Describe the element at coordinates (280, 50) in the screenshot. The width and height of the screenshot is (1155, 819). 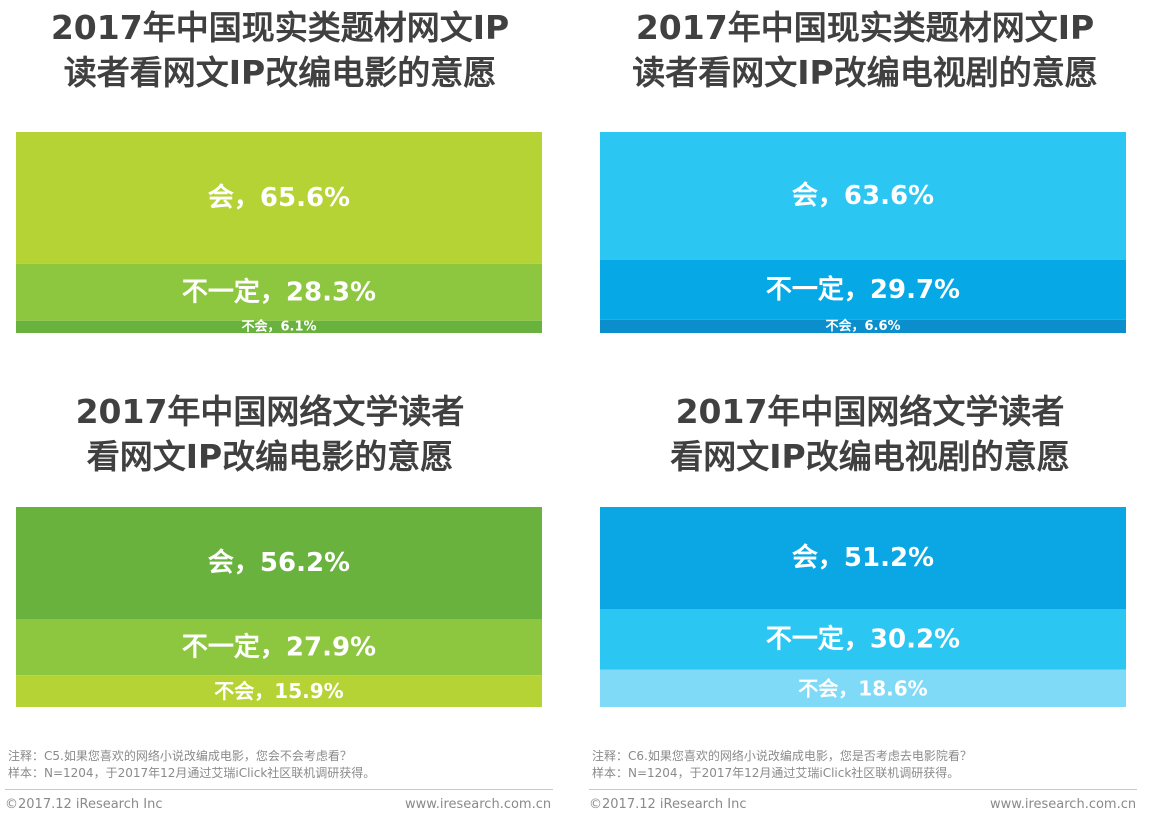
I see `chart-title: 2017年中国现实类题材网文IP 读者看网文IP改编电影的意愿` at that location.